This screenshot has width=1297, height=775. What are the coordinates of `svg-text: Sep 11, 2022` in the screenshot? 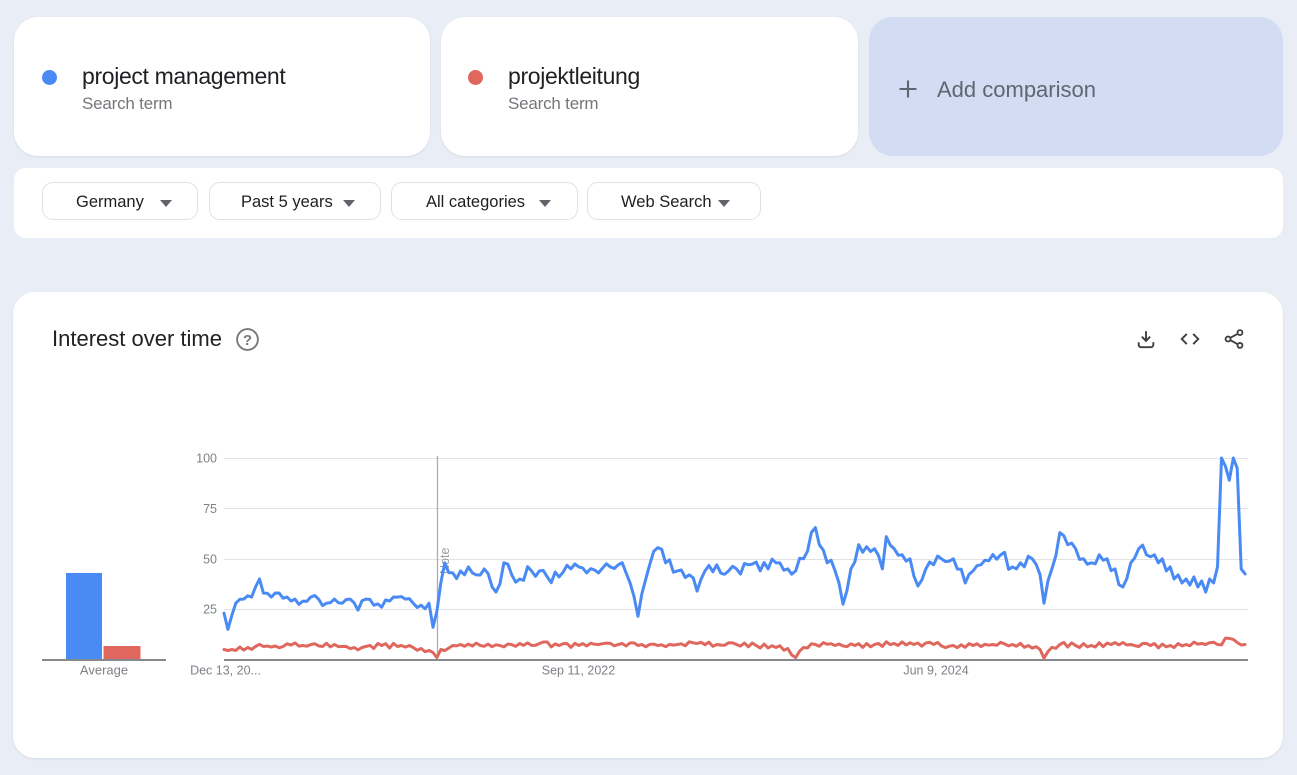 It's located at (578, 671).